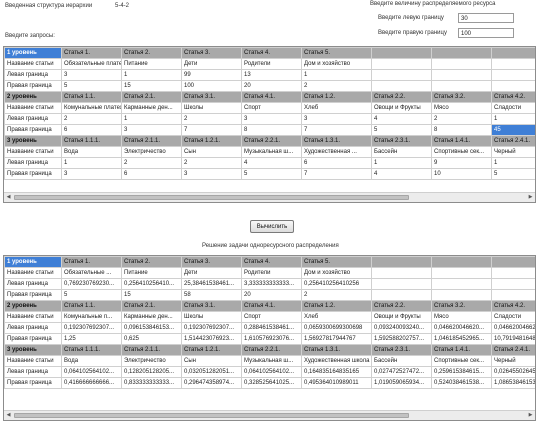  What do you see at coordinates (530, 197) in the screenshot?
I see `scroll-right-arrow-icon: ▶` at bounding box center [530, 197].